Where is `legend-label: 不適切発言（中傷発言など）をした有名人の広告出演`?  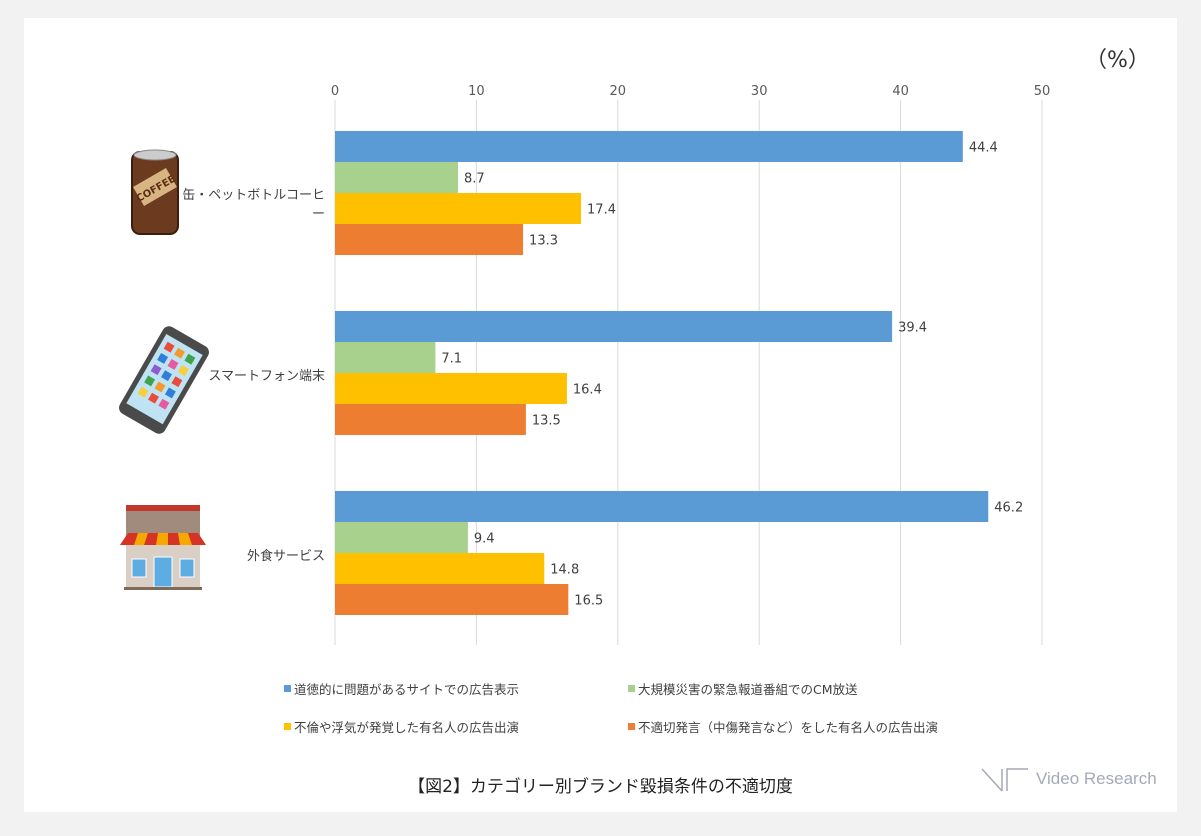 legend-label: 不適切発言（中傷発言など）をした有名人の広告出演 is located at coordinates (788, 727).